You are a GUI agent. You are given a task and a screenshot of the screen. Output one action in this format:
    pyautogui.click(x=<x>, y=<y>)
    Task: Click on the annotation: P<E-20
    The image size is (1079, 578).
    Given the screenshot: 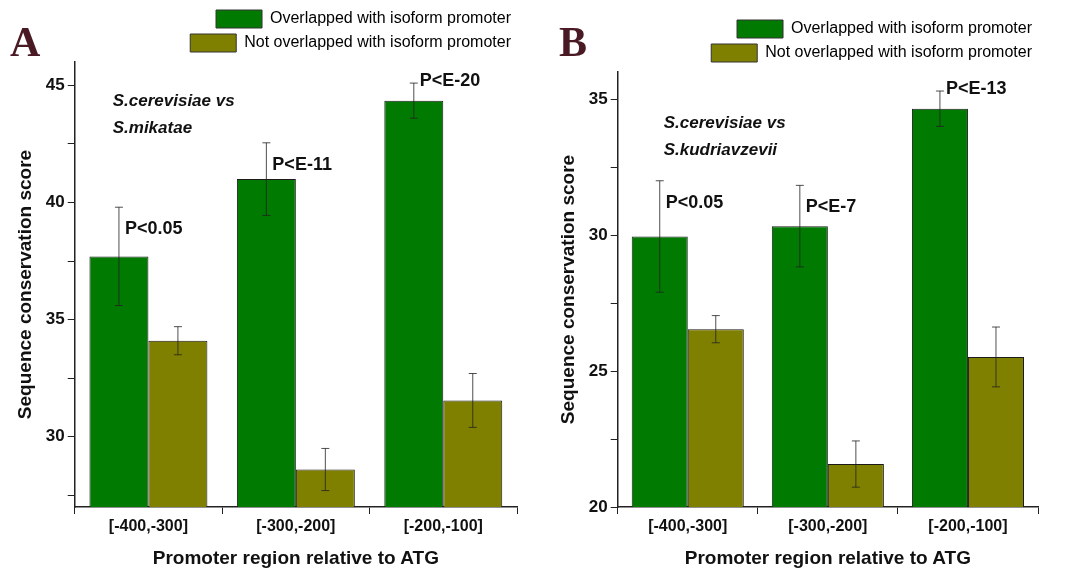 What is the action you would take?
    pyautogui.click(x=450, y=80)
    